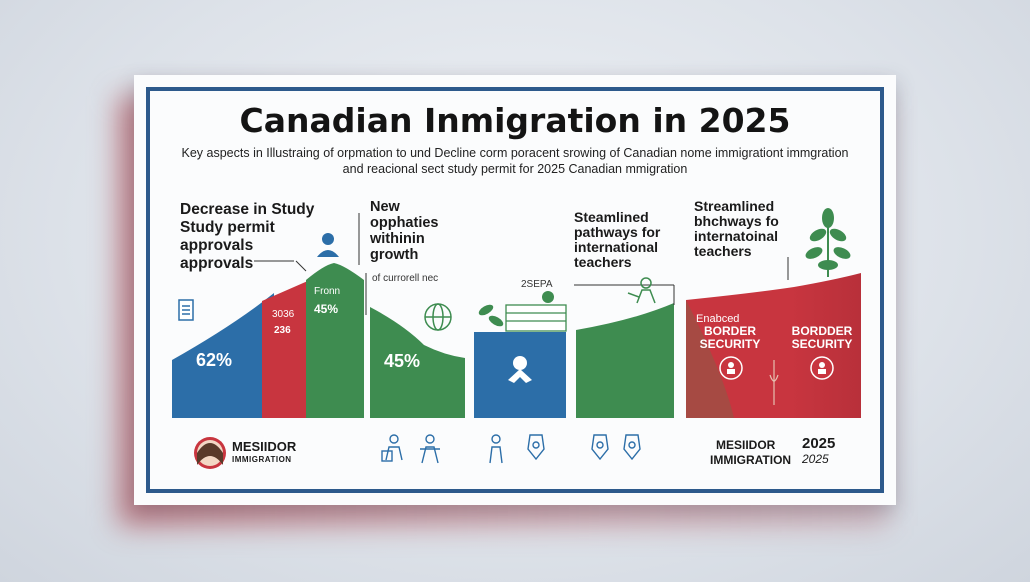 This screenshot has height=582, width=1030. I want to click on opportunities-label: New opphaties withinin growth, so click(404, 231).